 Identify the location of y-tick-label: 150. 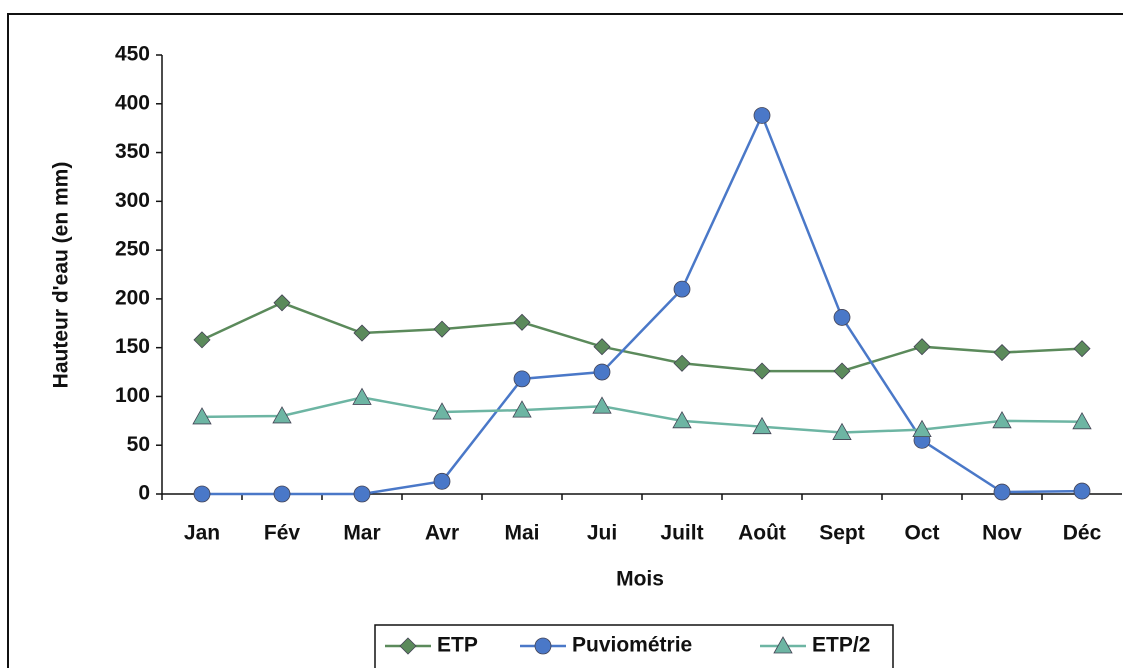
(132, 346).